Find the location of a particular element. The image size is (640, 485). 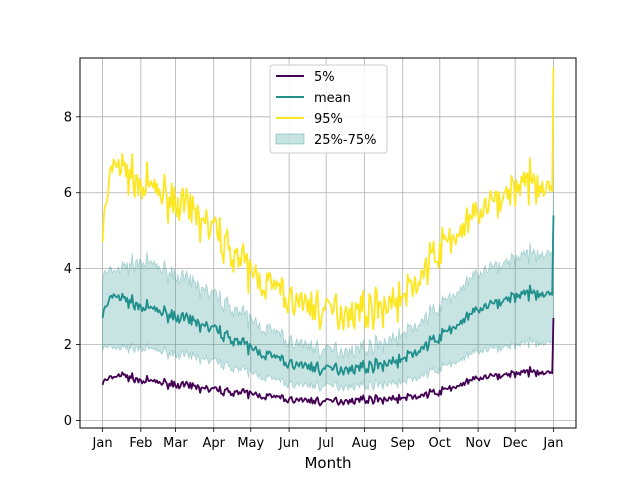

y-axis: 0 2 4 6 8 is located at coordinates (72, 269).